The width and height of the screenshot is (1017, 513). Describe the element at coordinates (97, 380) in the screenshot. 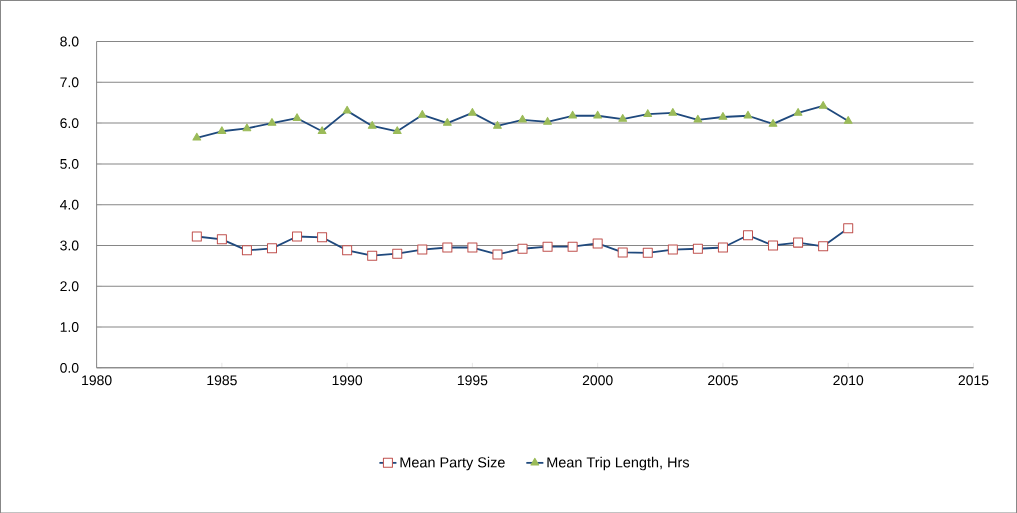

I see `x-tick-label: 1980` at that location.